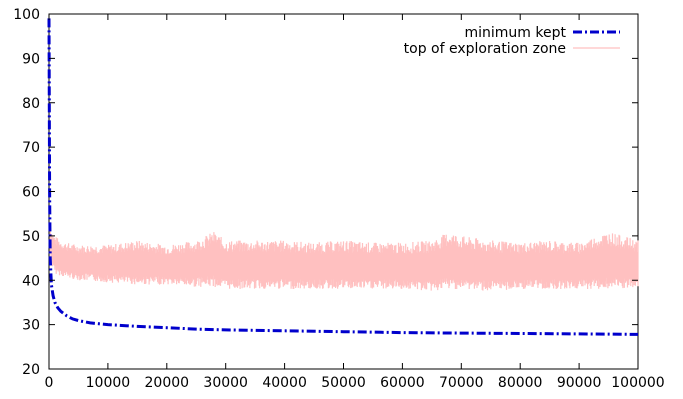 Image resolution: width=683 pixels, height=399 pixels. I want to click on y-tick-label: 20, so click(31, 370).